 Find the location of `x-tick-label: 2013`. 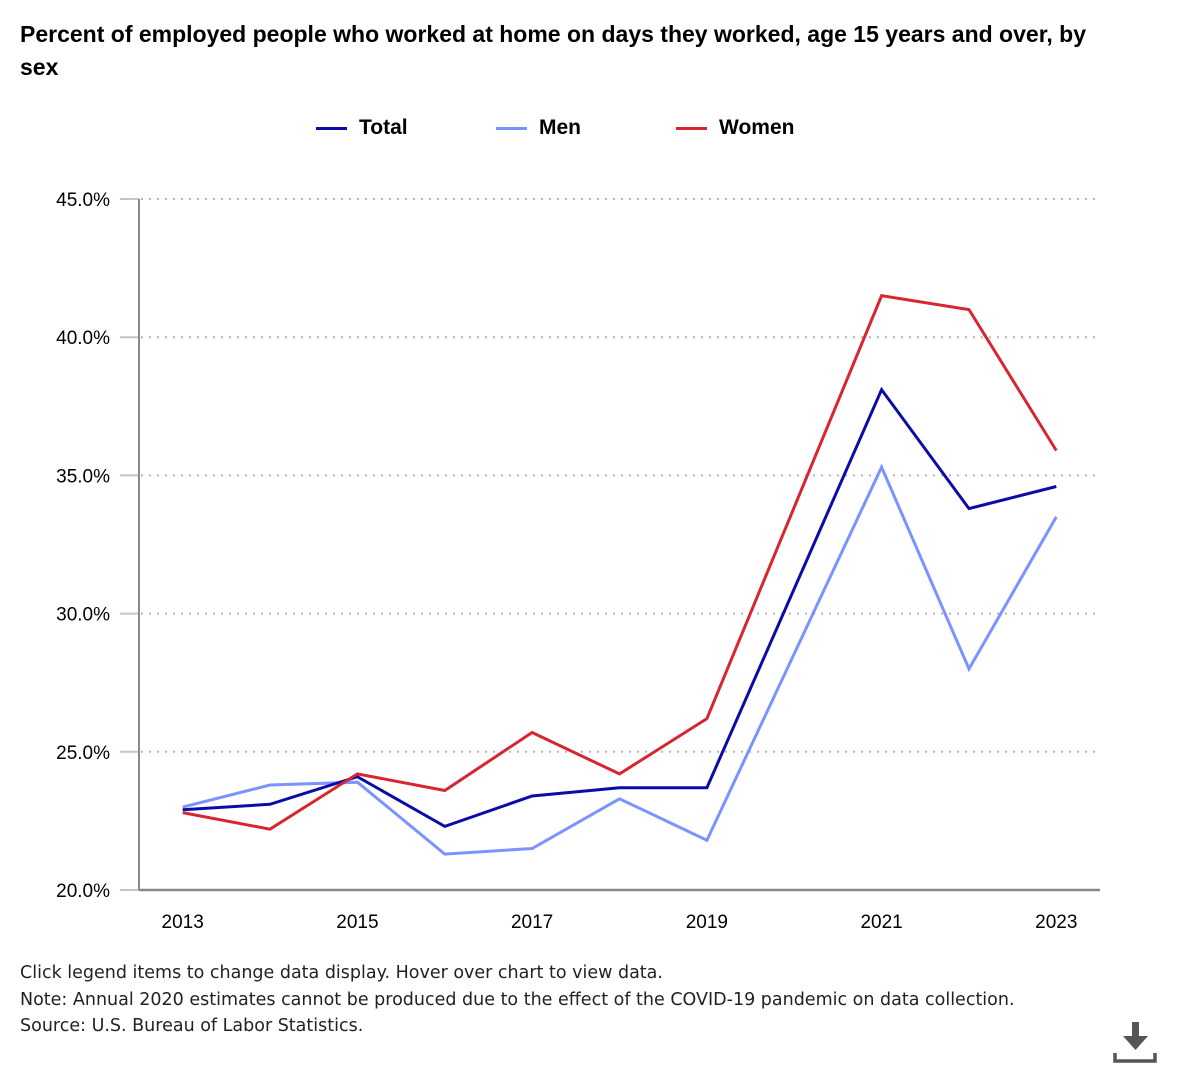

x-tick-label: 2013 is located at coordinates (183, 922).